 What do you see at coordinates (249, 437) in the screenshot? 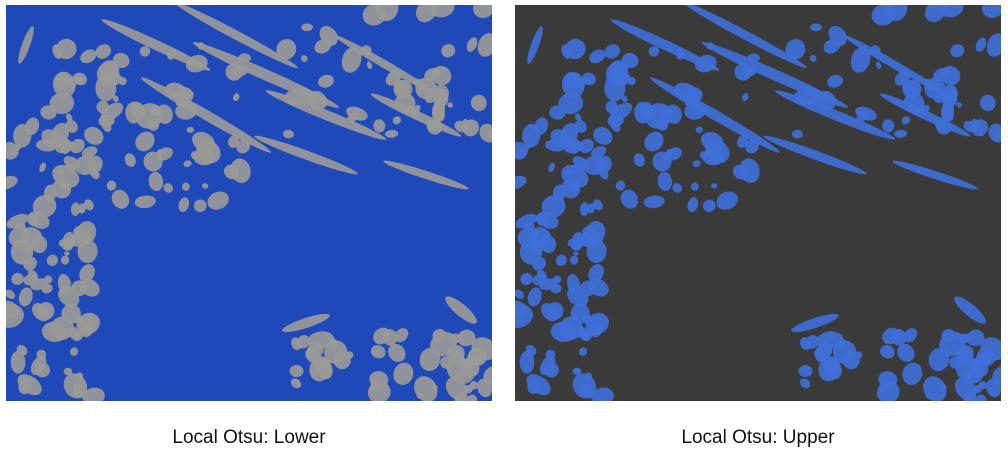
I see `caption-lower: Local Otsu: Lower` at bounding box center [249, 437].